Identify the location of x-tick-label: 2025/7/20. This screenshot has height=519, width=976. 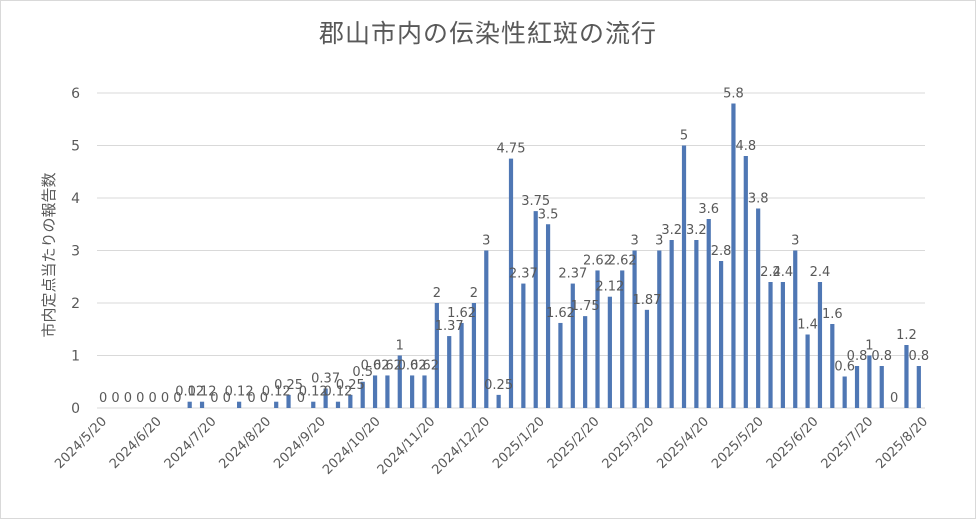
(848, 443).